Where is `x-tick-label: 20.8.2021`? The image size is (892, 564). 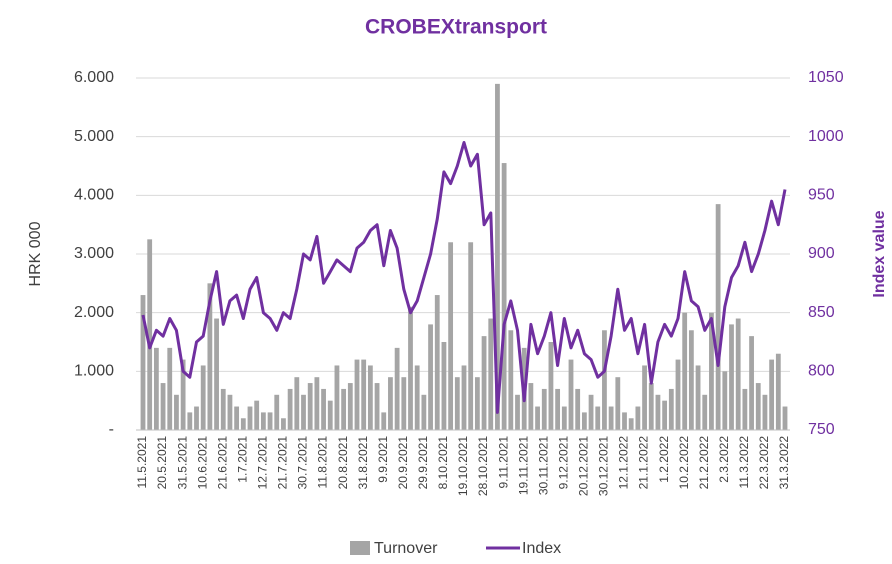
x-tick-label: 20.8.2021 is located at coordinates (343, 463).